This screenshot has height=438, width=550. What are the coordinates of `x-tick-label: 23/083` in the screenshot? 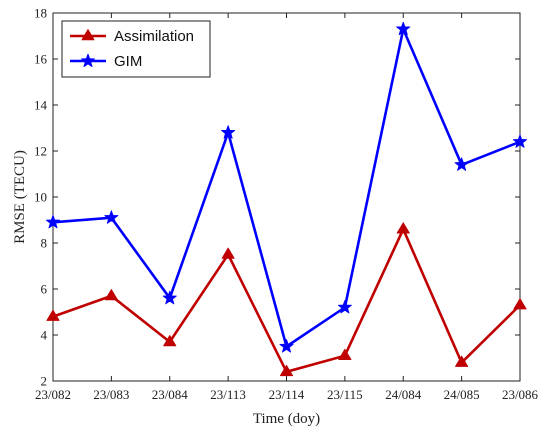 It's located at (111, 394).